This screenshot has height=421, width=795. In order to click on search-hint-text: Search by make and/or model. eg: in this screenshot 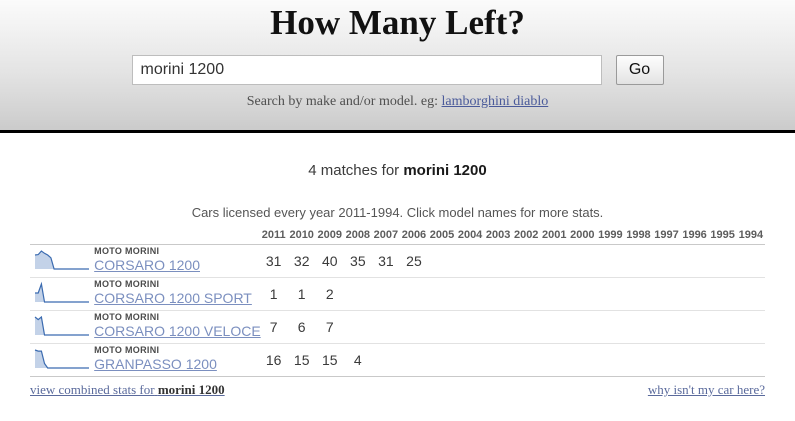, I will do `click(342, 101)`.